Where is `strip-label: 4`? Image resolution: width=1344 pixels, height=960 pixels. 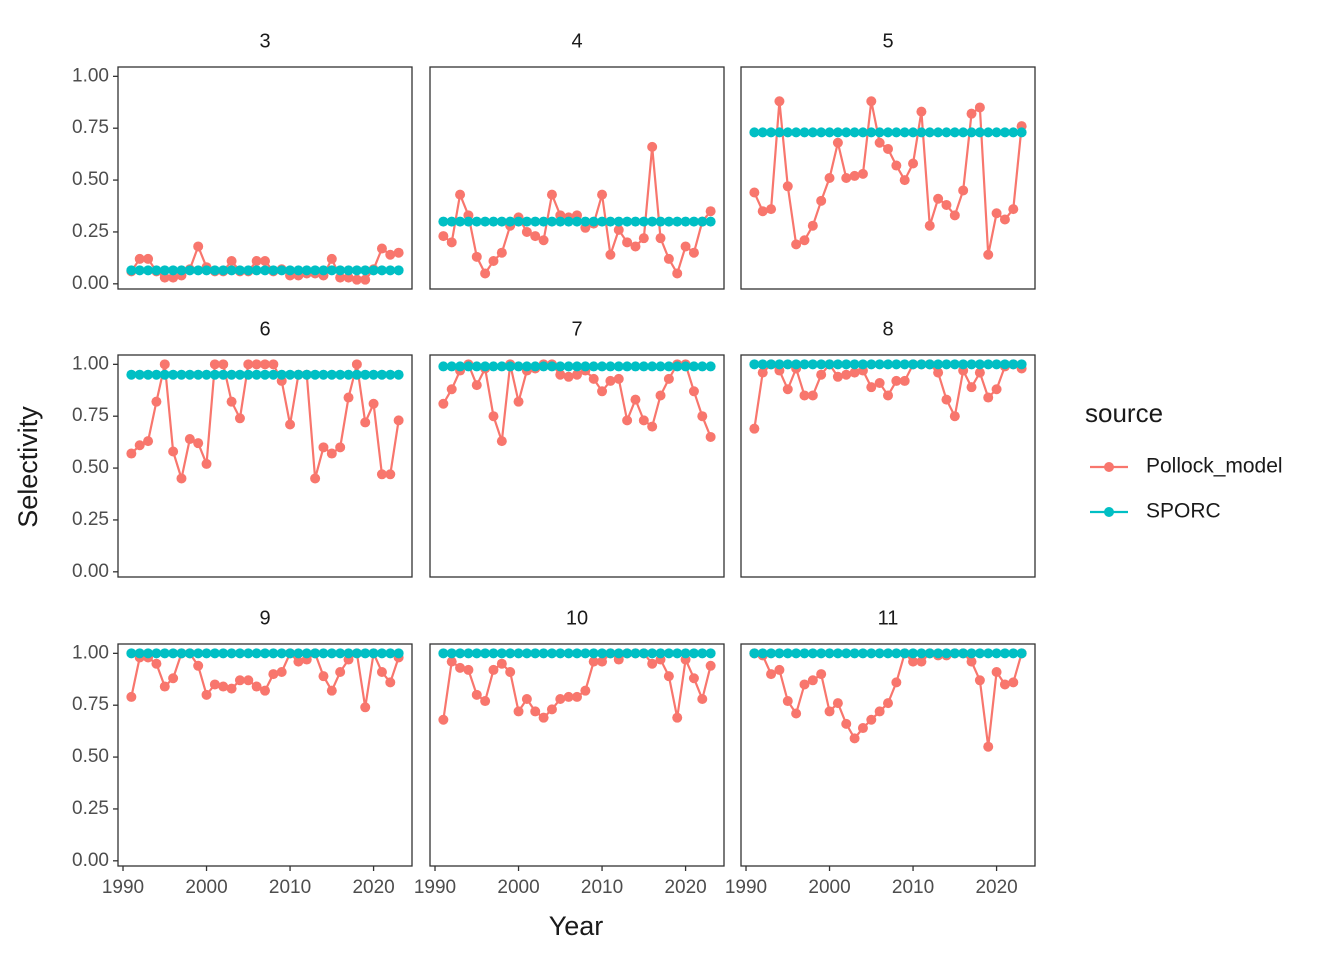 strip-label: 4 is located at coordinates (576, 41).